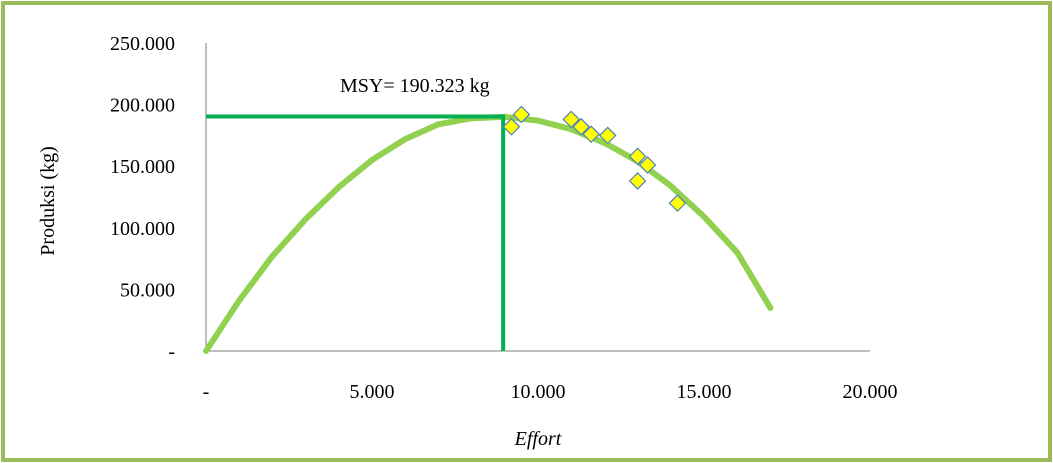 The width and height of the screenshot is (1053, 463). What do you see at coordinates (142, 44) in the screenshot?
I see `y-tick-label: 250.000` at bounding box center [142, 44].